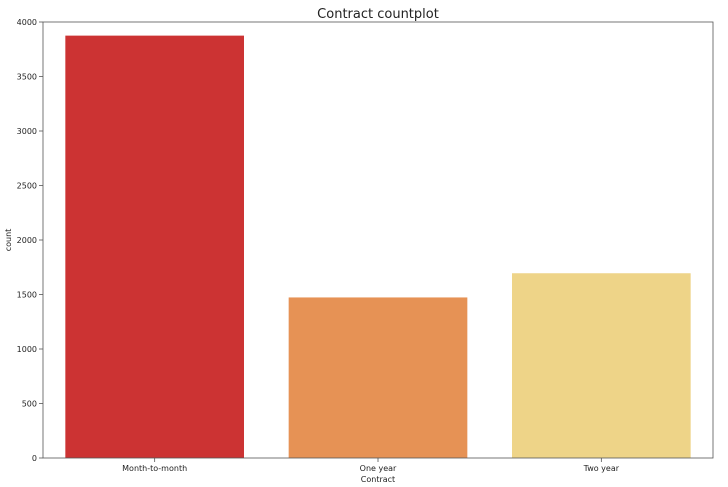 This screenshot has height=487, width=728. I want to click on y-tick-label: 3500, so click(27, 77).